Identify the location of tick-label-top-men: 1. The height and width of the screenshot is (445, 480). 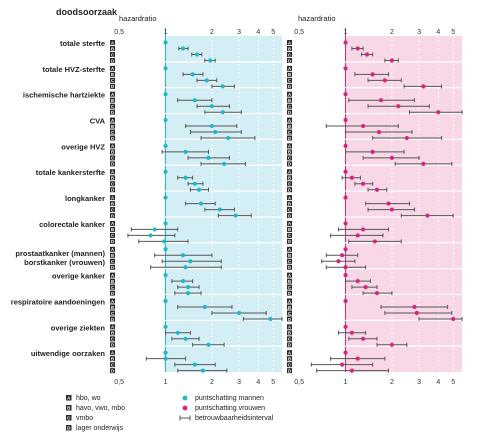
(166, 32).